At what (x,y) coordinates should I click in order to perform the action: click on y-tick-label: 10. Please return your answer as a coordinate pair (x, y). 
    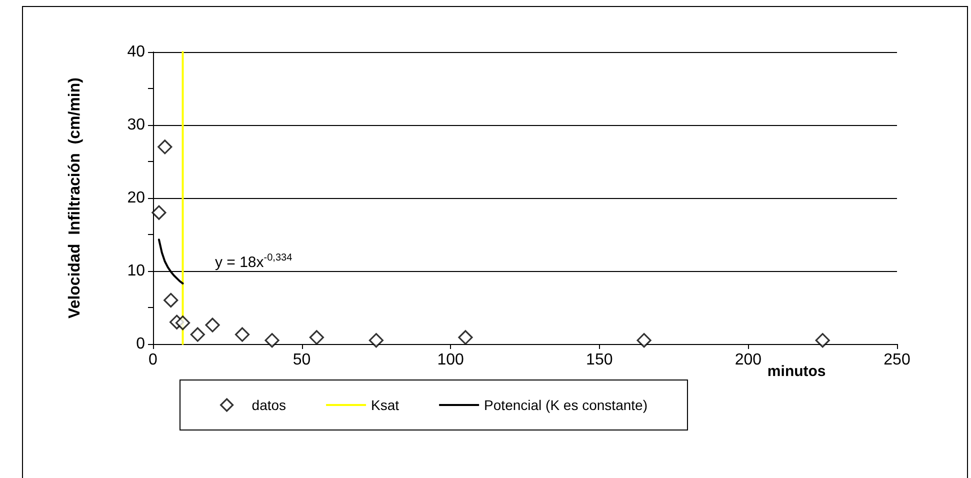
    Looking at the image, I should click on (136, 271).